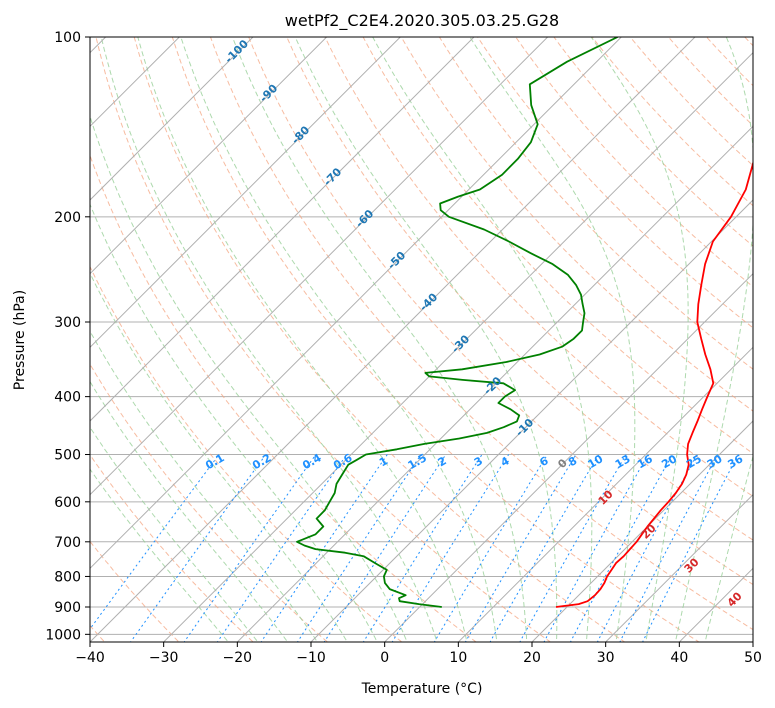 Image resolution: width=775 pixels, height=708 pixels. Describe the element at coordinates (67, 456) in the screenshot. I see `y-tick-label: 500` at that location.